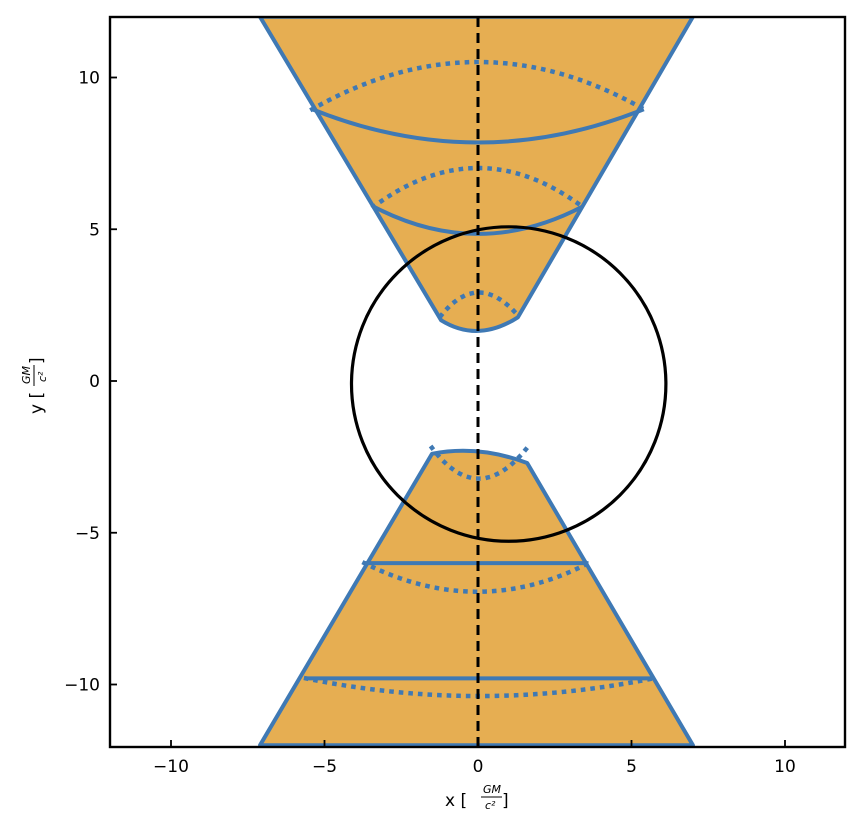  Describe the element at coordinates (477, 797) in the screenshot. I see `x-axis-label: x [ GM c² ]` at that location.